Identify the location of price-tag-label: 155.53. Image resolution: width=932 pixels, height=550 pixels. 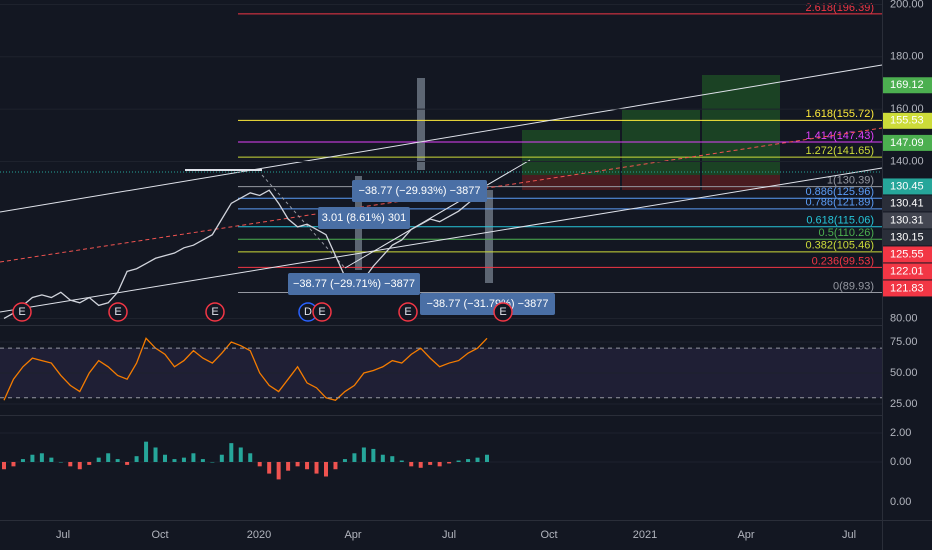
(907, 121).